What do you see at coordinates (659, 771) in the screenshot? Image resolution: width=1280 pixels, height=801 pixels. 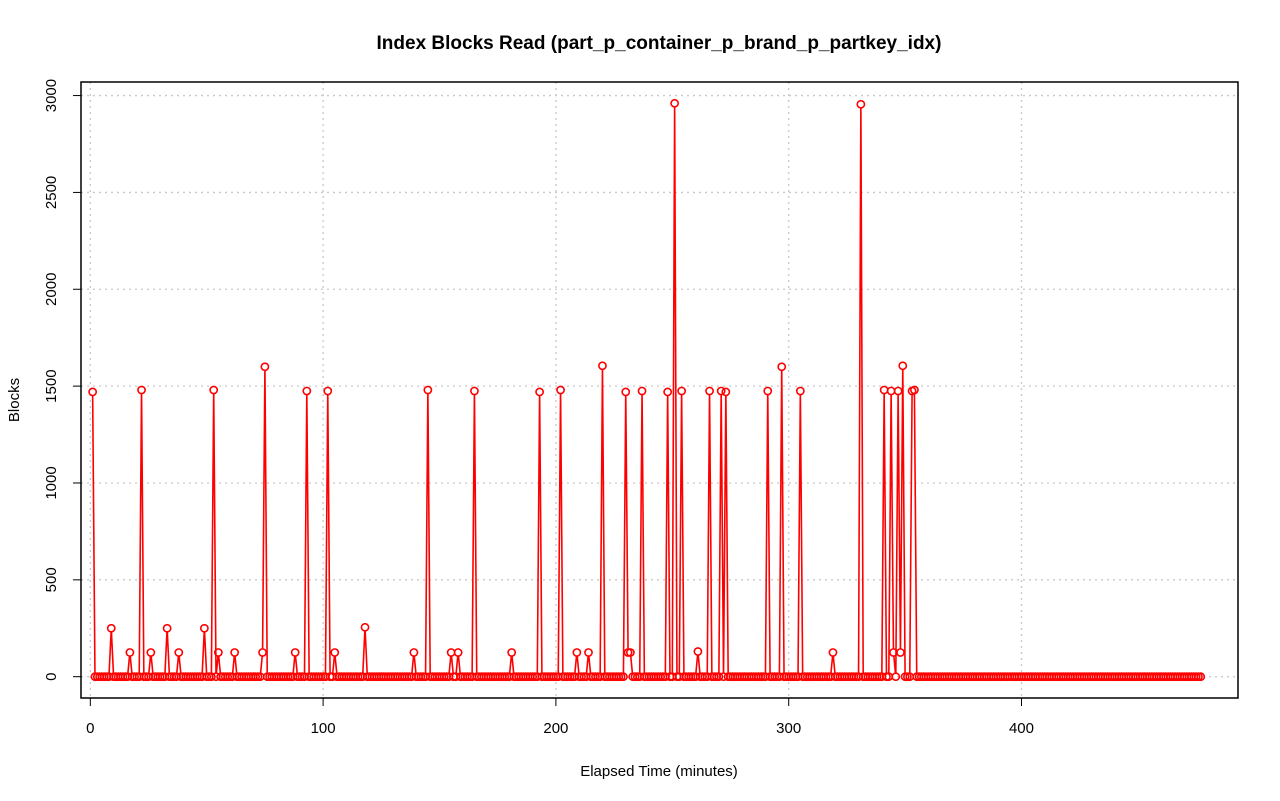 I see `x-axis-label: Elapsed Time (minutes)` at bounding box center [659, 771].